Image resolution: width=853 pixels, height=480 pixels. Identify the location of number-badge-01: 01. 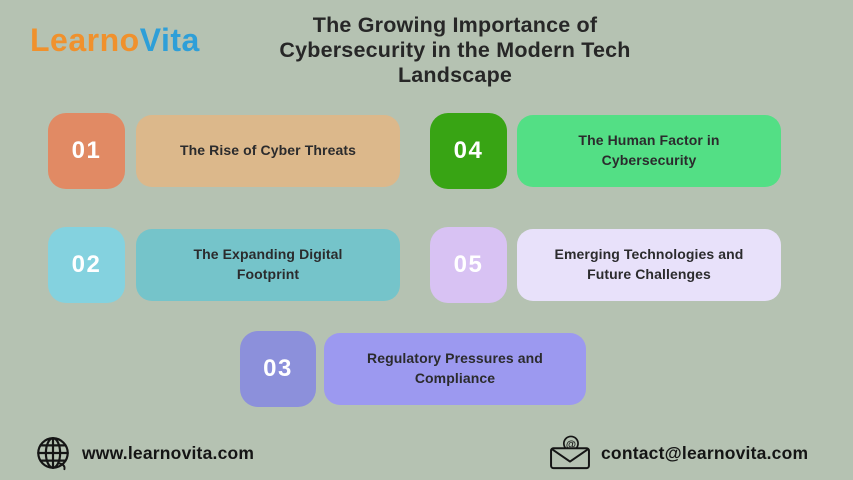
(86, 151).